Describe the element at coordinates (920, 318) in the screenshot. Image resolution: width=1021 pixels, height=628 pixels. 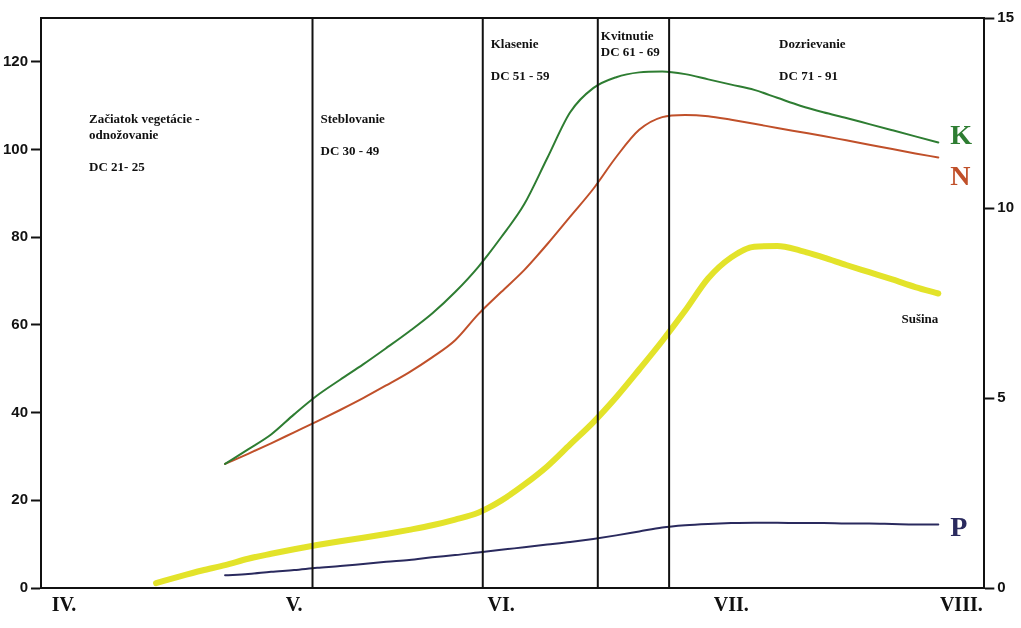
I see `series-label: Sušina` at that location.